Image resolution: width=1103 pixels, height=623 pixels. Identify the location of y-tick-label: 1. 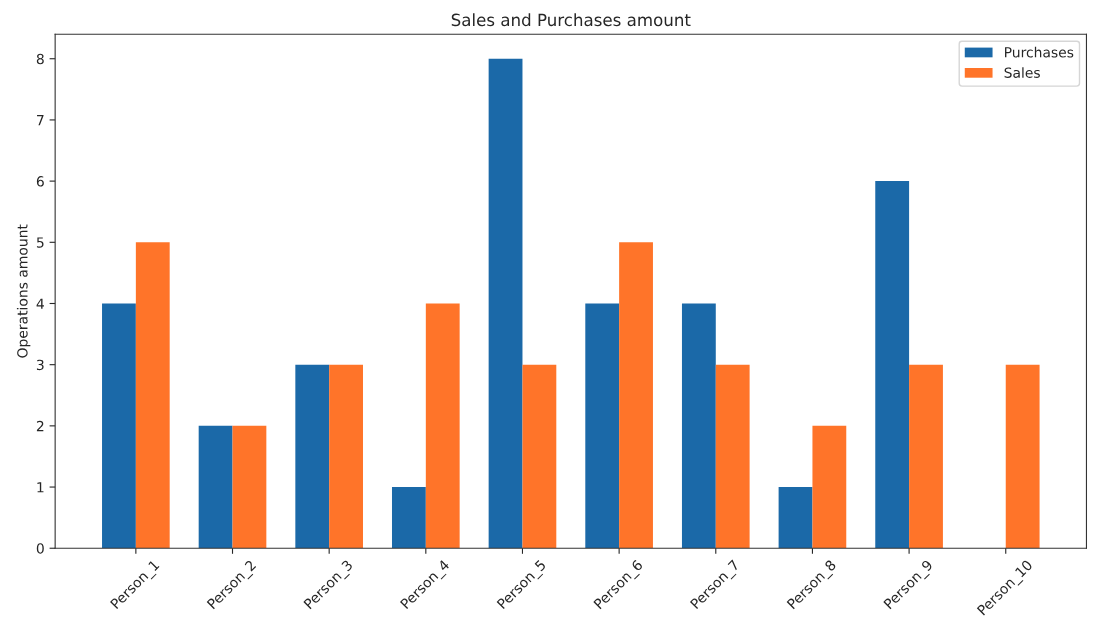
(40, 487).